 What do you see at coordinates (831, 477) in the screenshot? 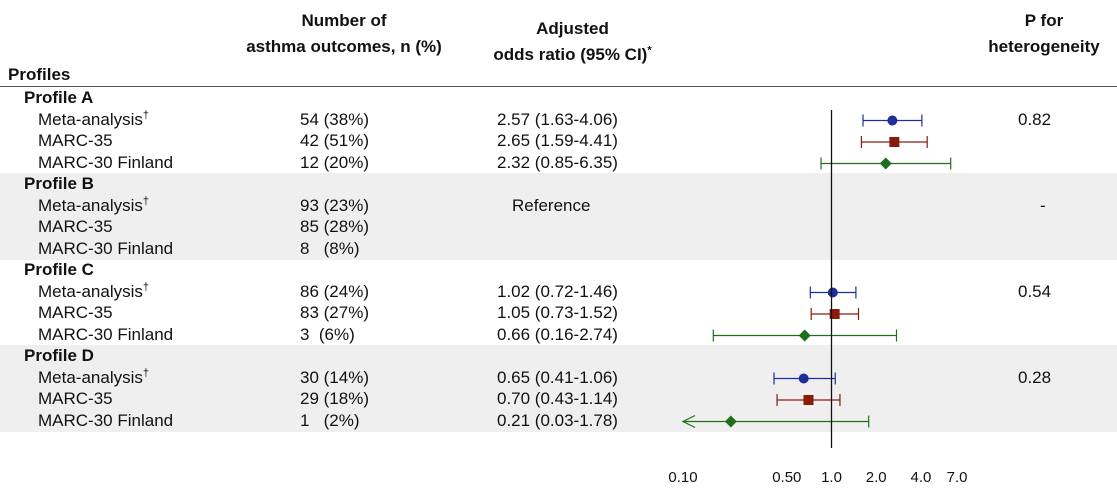
I see `x-tick-label: 1.0` at bounding box center [831, 477].